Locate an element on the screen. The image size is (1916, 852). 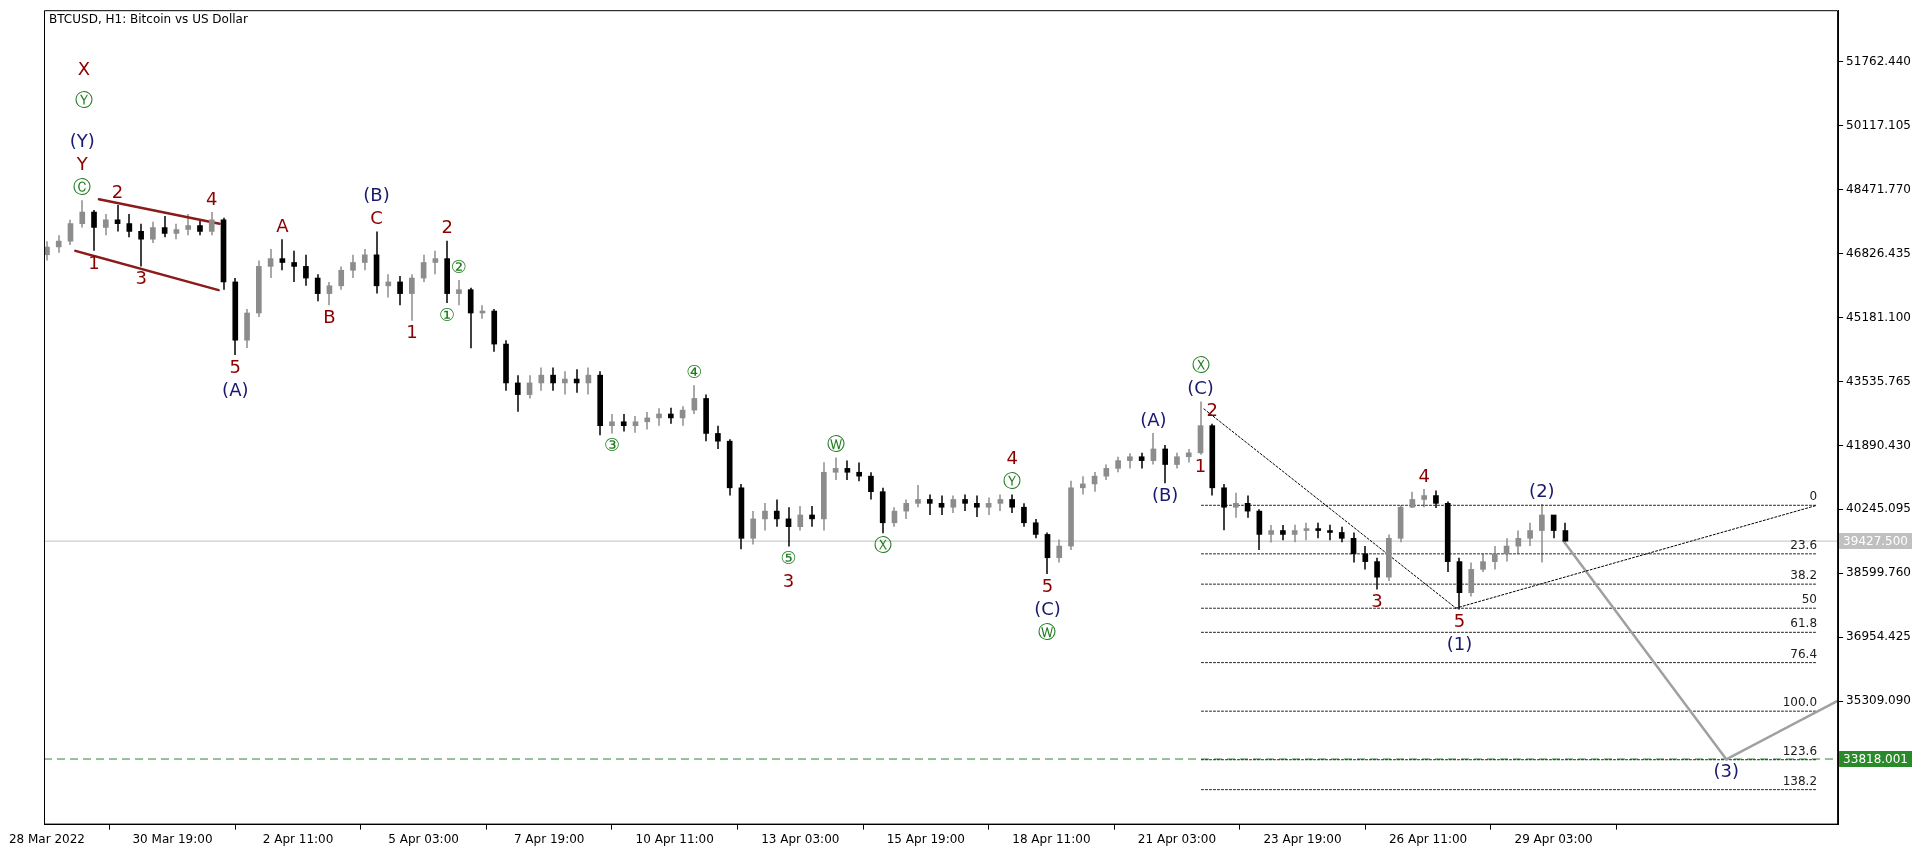
y-tick-label: 35309.090 is located at coordinates (1879, 700).